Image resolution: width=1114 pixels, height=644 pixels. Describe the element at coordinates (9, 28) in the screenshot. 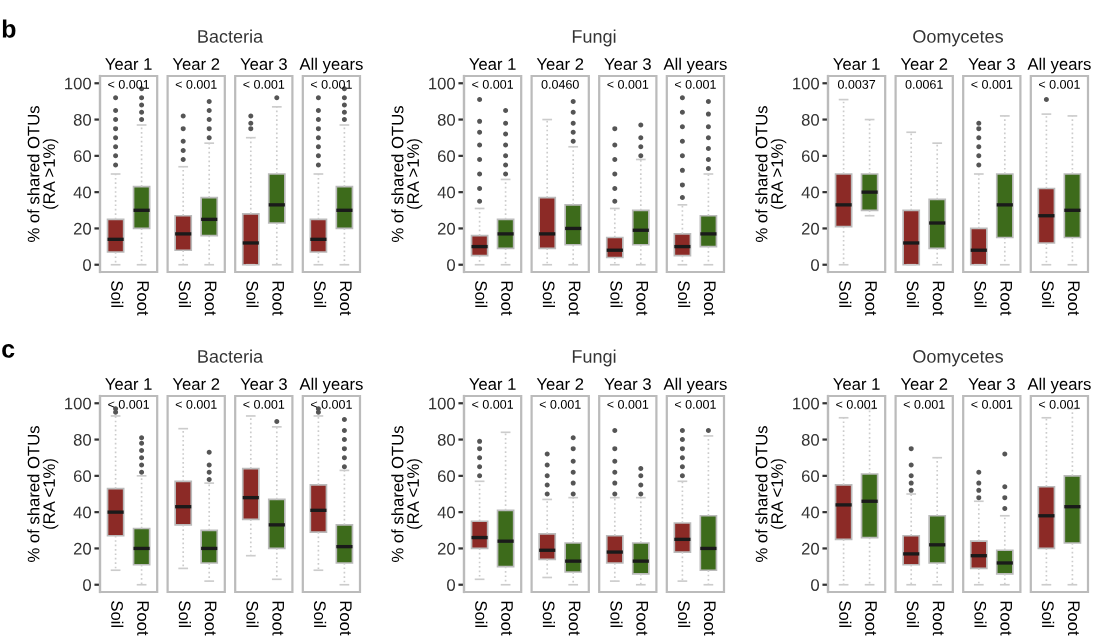

I see `text: b` at that location.